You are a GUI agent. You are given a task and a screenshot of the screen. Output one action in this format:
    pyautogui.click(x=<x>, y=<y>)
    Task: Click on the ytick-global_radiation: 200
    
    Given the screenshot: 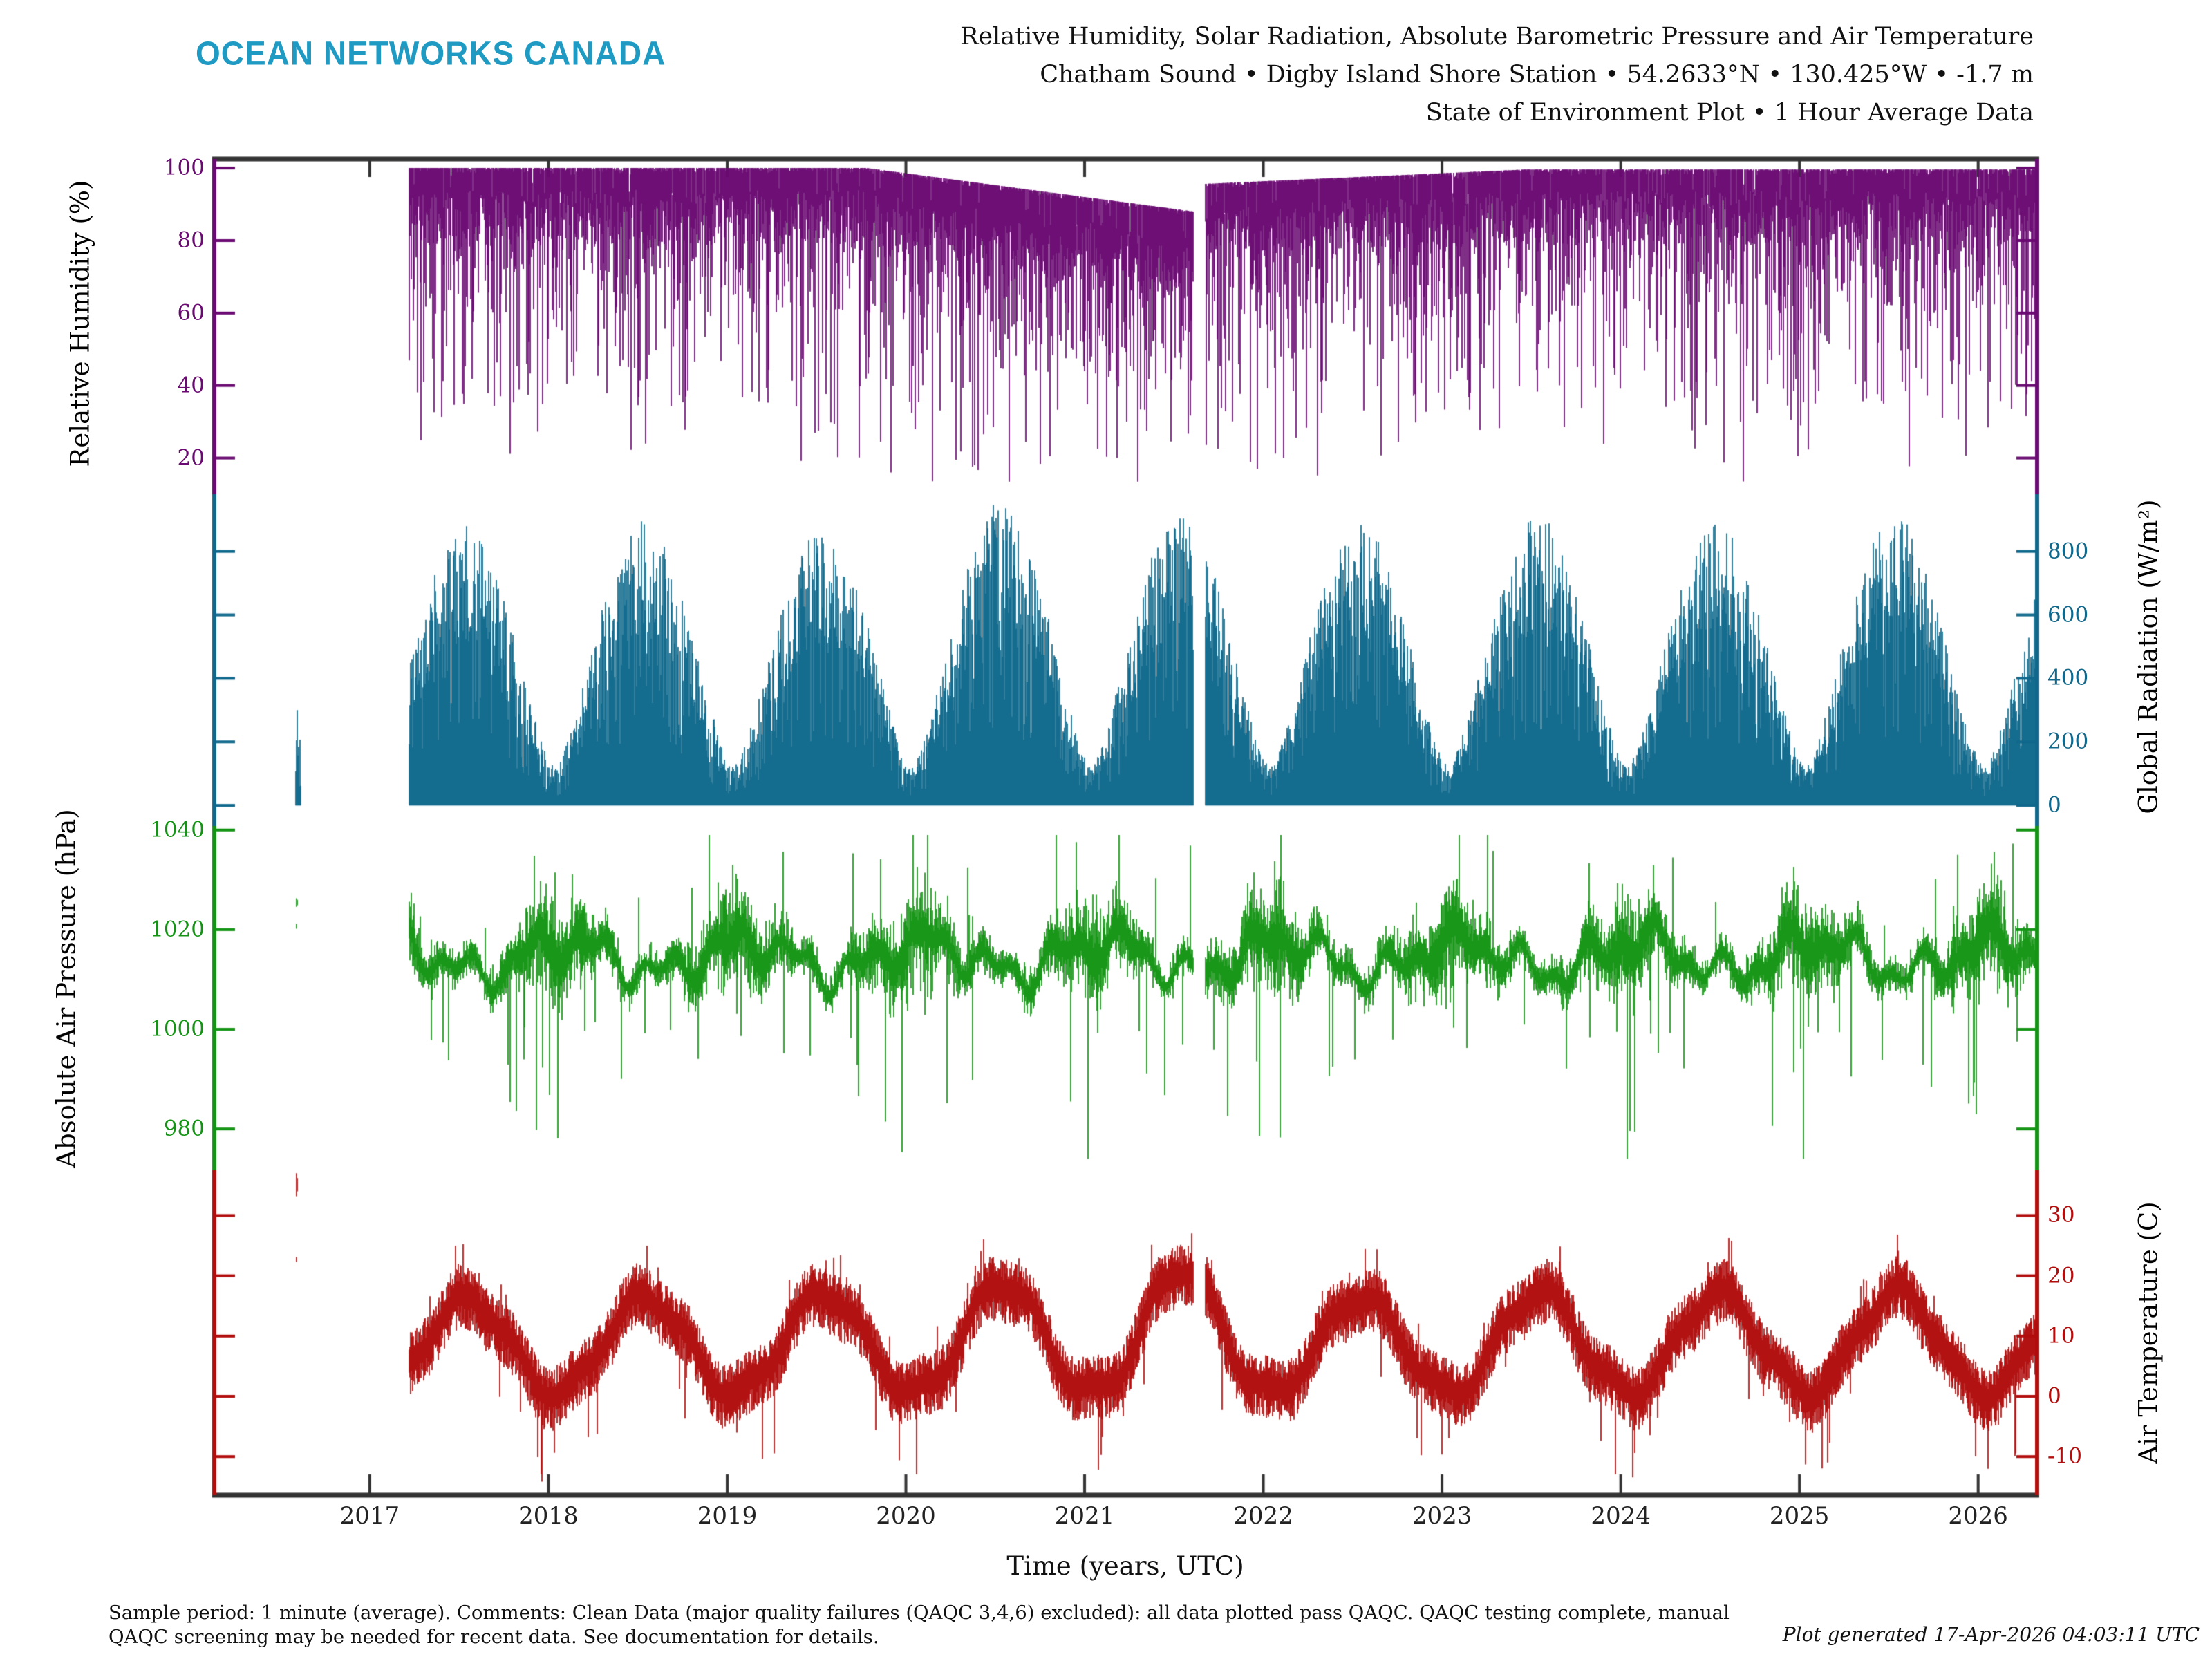 What is the action you would take?
    pyautogui.click(x=2068, y=742)
    